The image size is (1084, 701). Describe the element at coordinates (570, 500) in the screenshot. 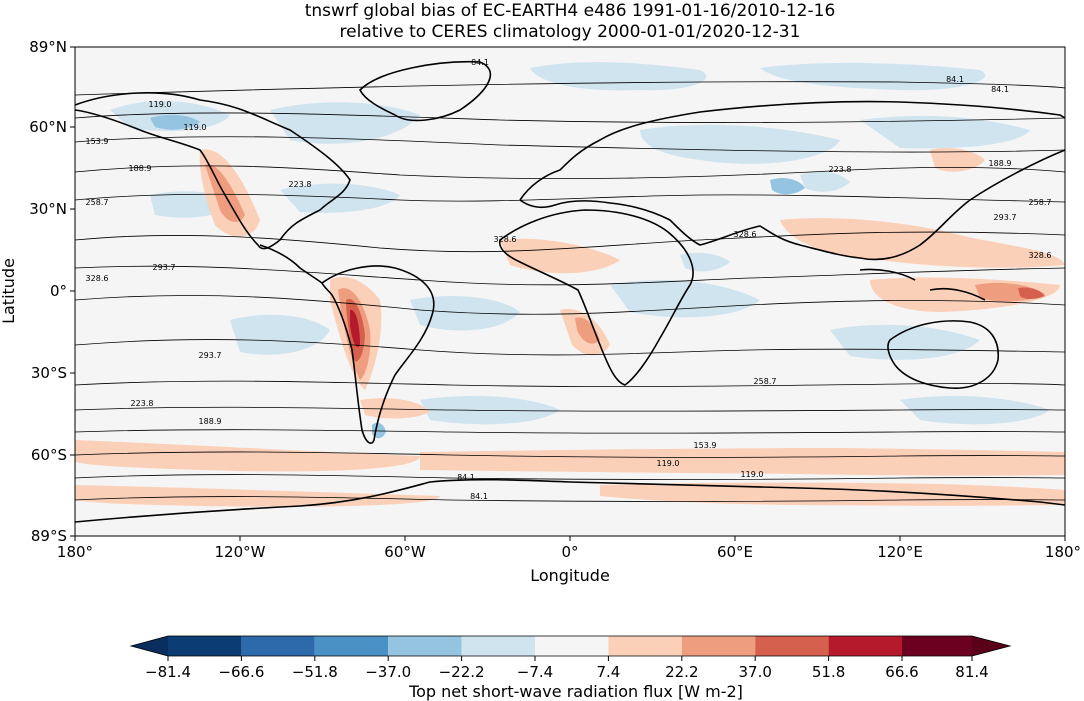

I see `antarctica-coast` at that location.